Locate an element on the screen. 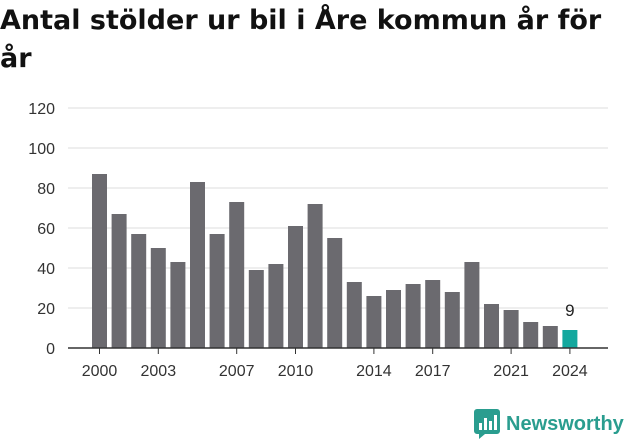  y-tick-label: 20 is located at coordinates (46, 309).